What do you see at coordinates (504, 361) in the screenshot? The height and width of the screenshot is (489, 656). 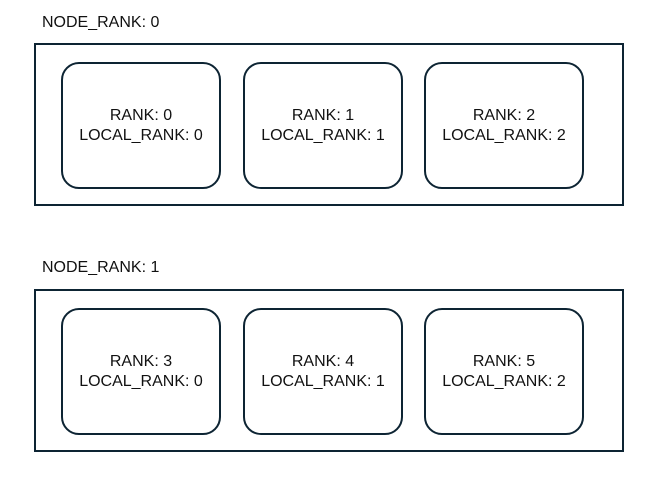 I see `rank-label: RANK: 5` at bounding box center [504, 361].